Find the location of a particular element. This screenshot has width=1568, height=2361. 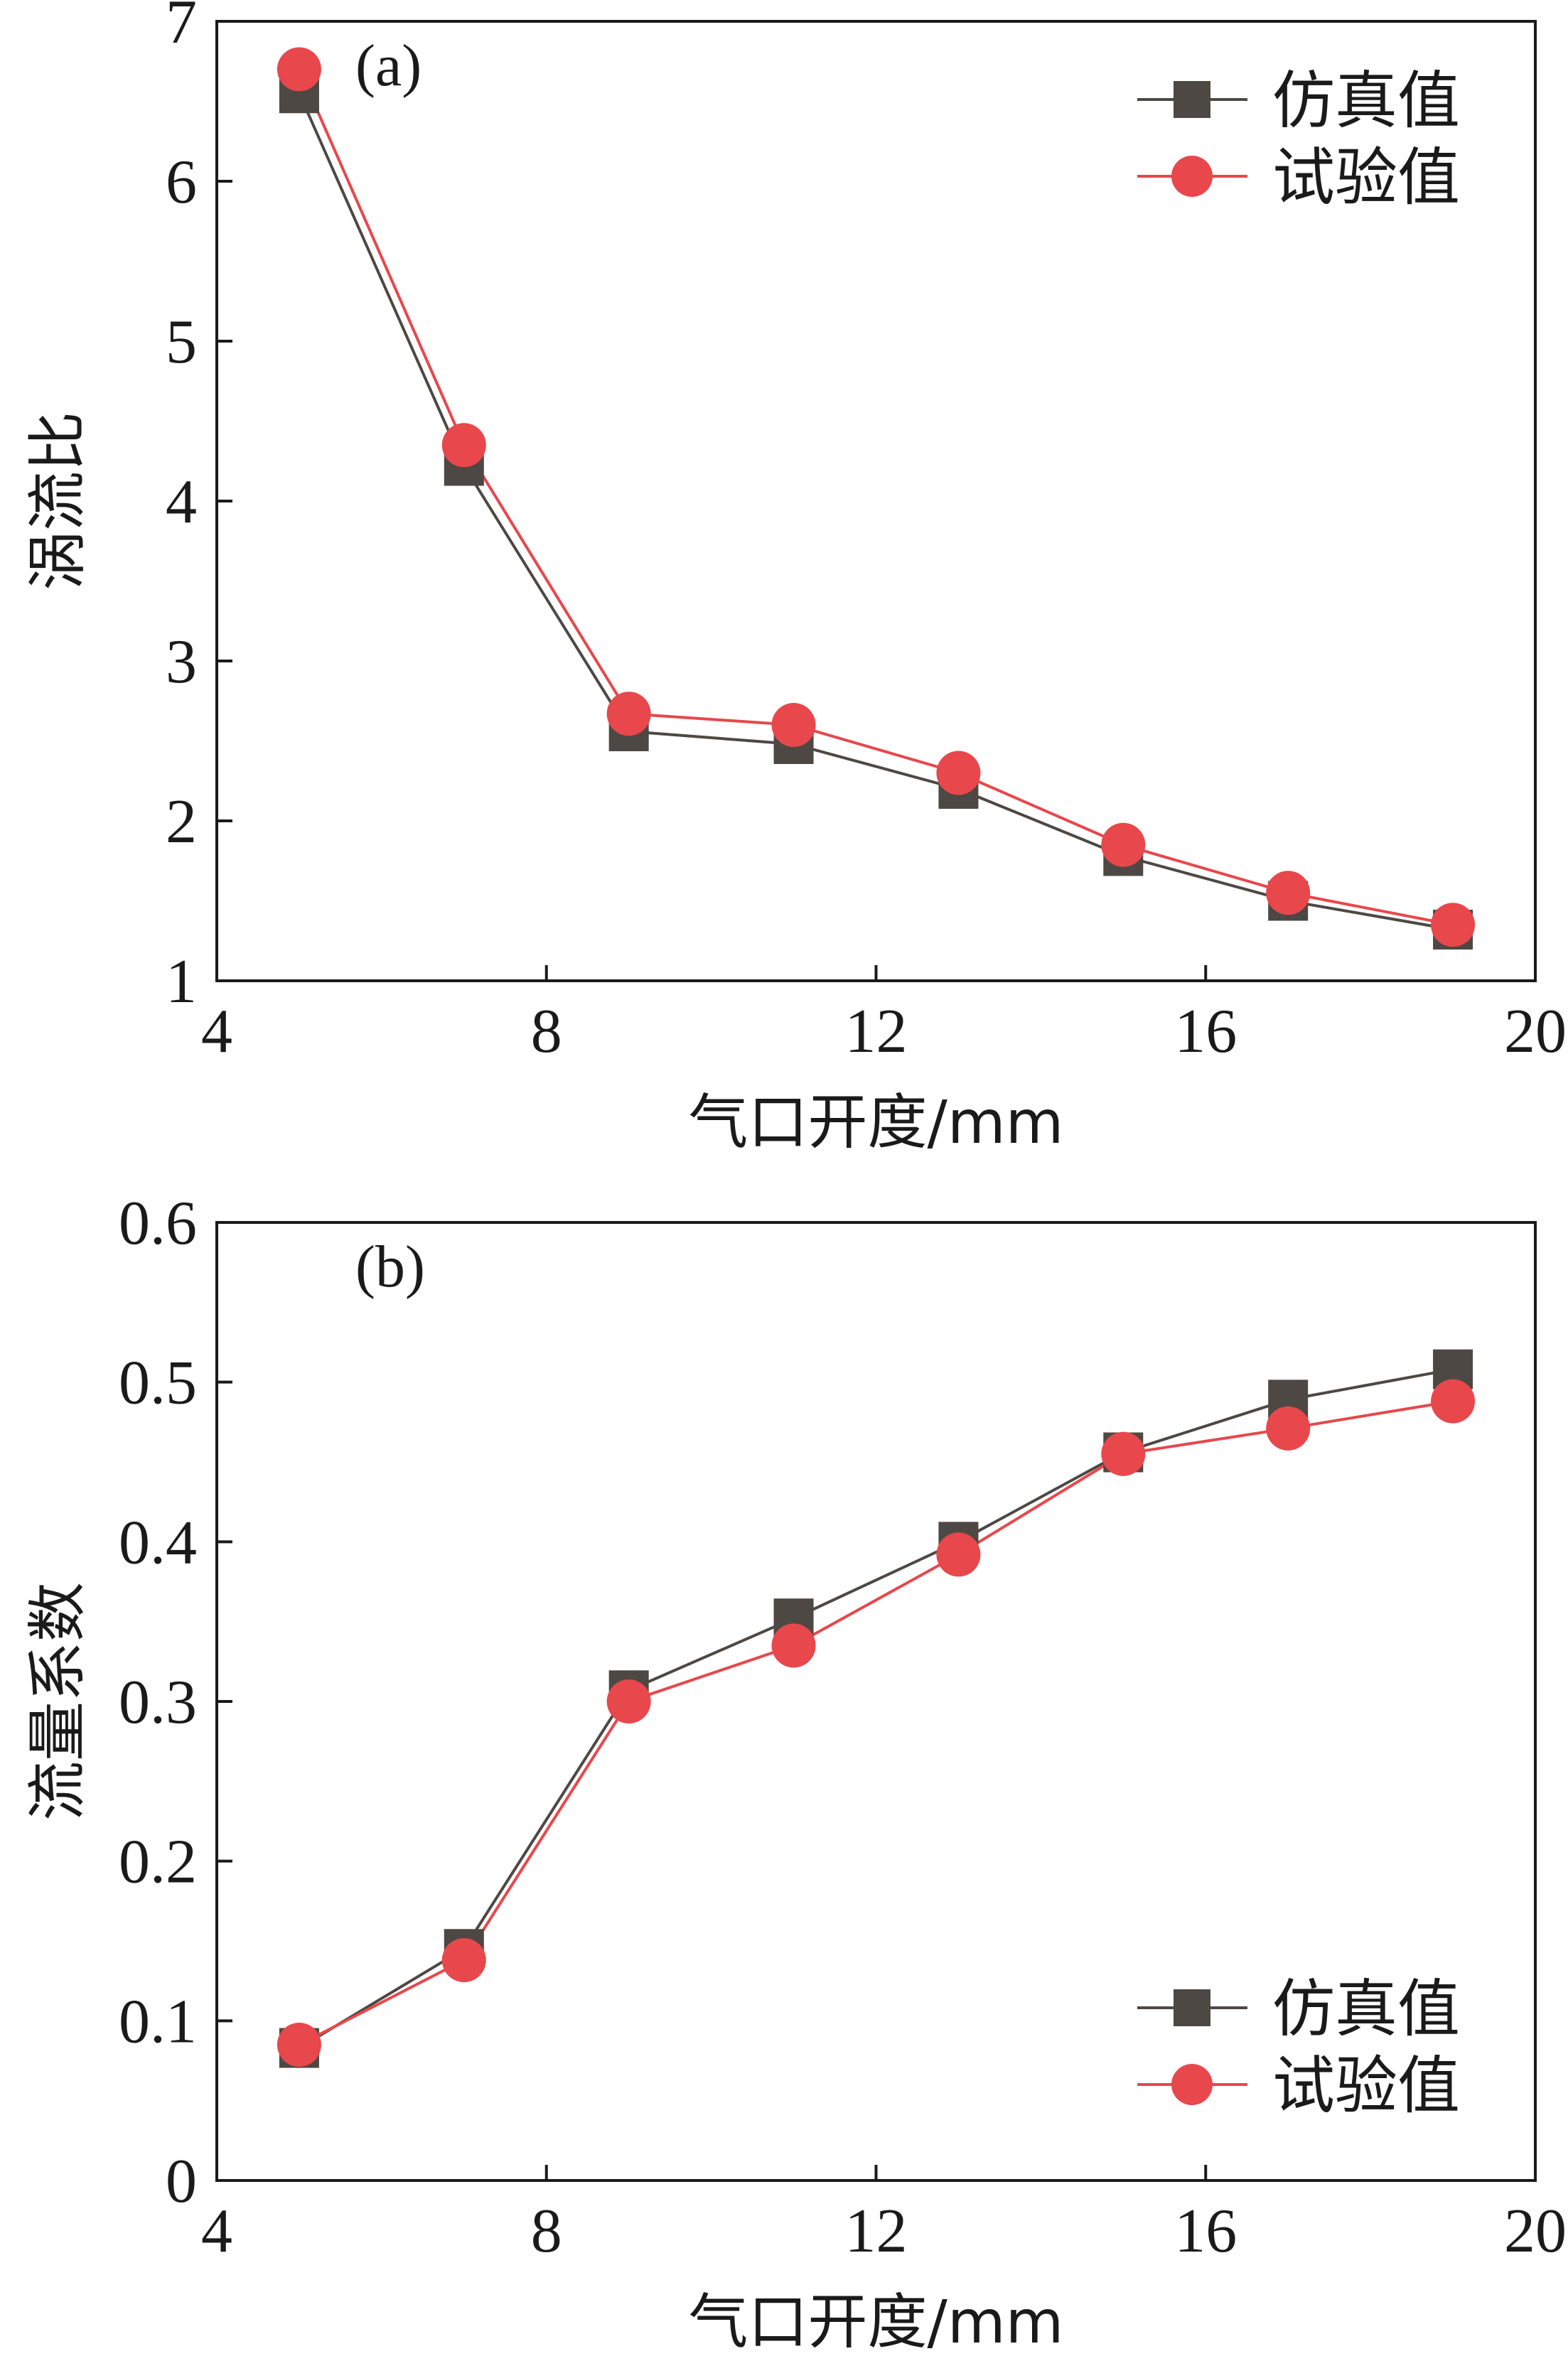

y-tick-label: 0.3 is located at coordinates (158, 1702).